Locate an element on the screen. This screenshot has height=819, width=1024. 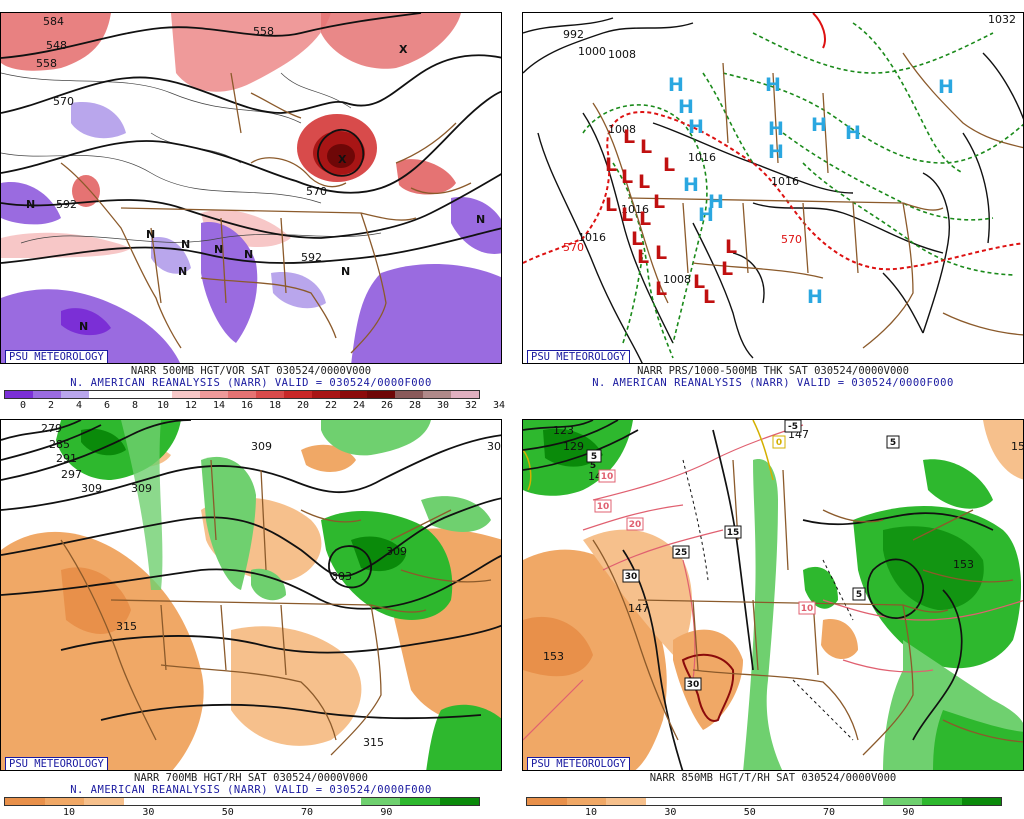
height-label: 309 is located at coordinates (141, 488).